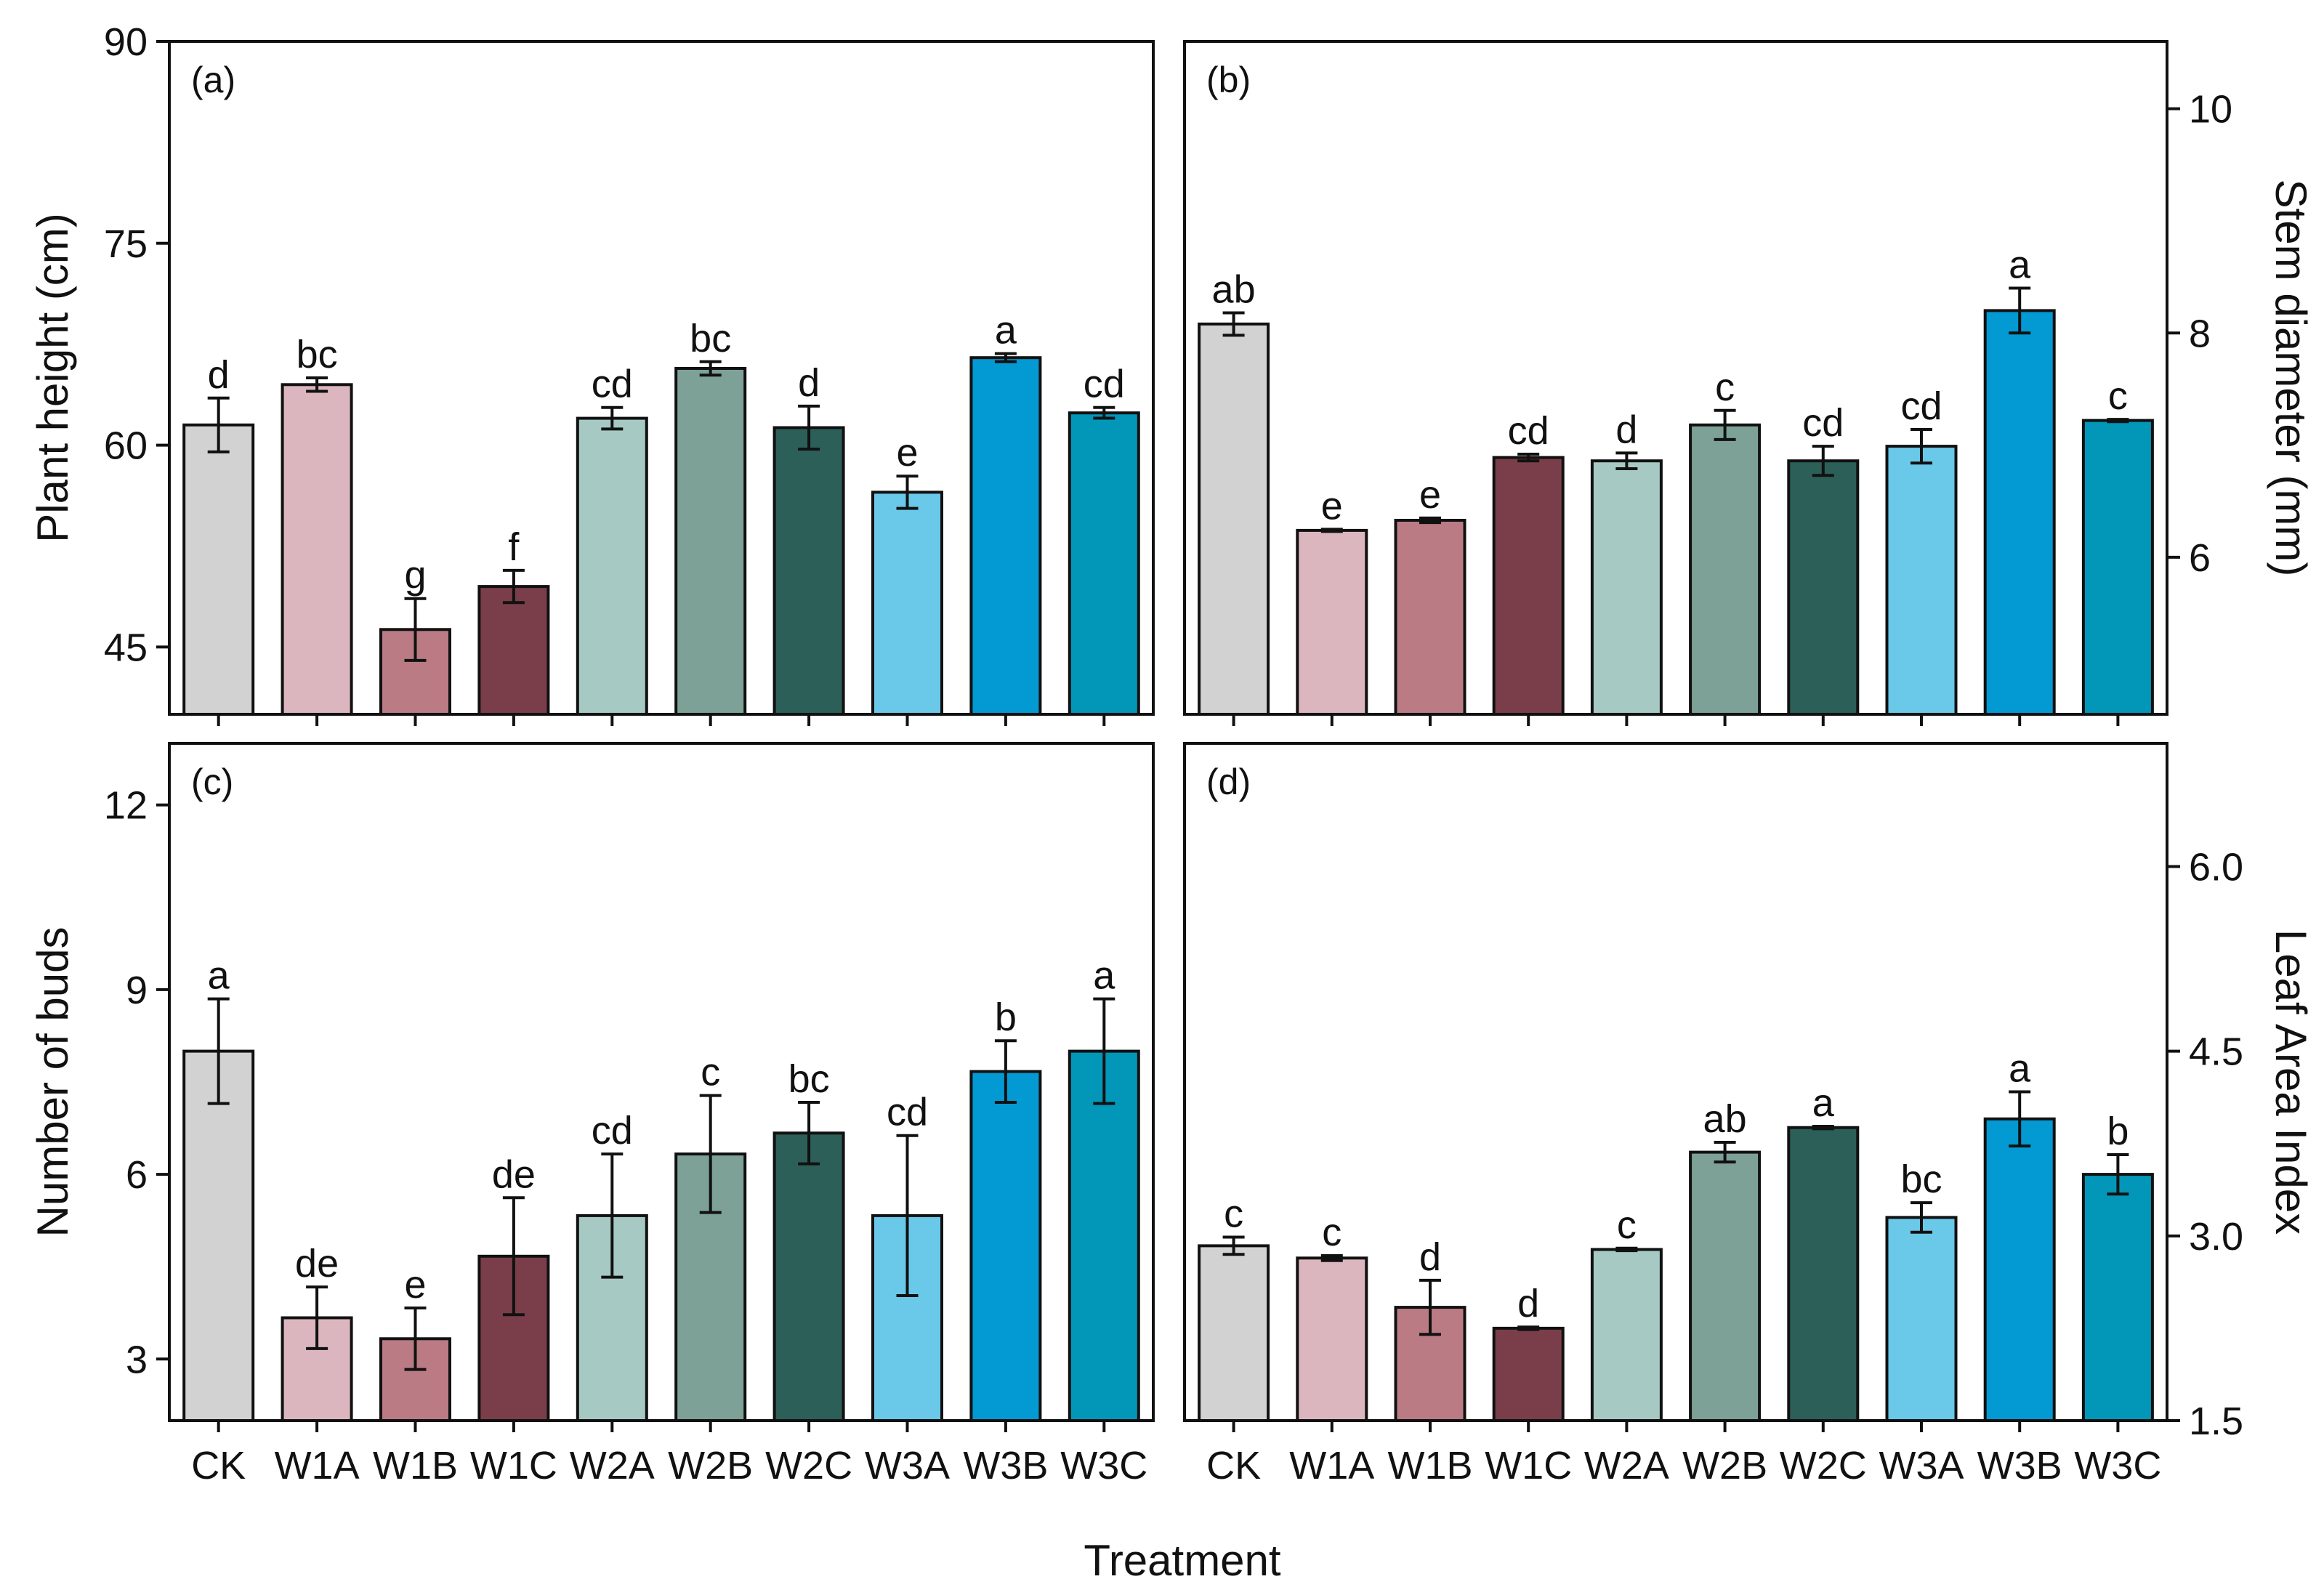 Image resolution: width=2324 pixels, height=1595 pixels. What do you see at coordinates (53, 1082) in the screenshot?
I see `y-axis-title: Number of buds` at bounding box center [53, 1082].